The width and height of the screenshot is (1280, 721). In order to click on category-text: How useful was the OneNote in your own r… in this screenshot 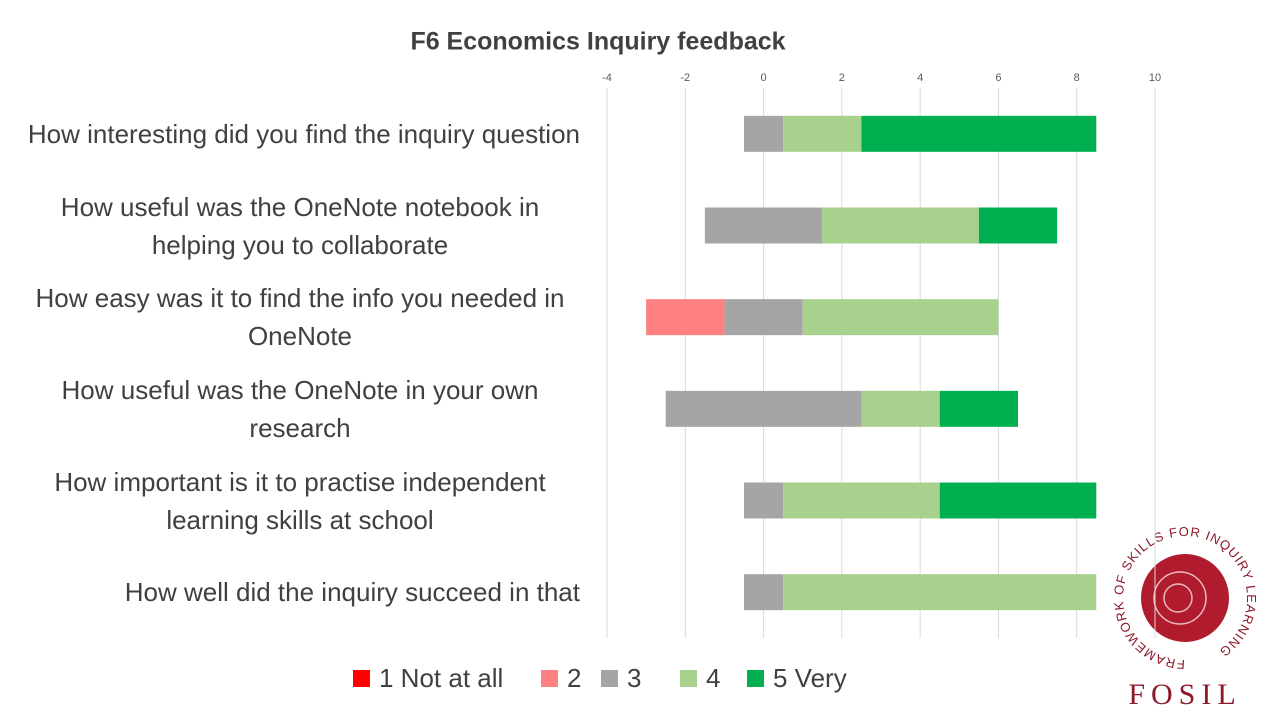, I will do `click(300, 408)`.